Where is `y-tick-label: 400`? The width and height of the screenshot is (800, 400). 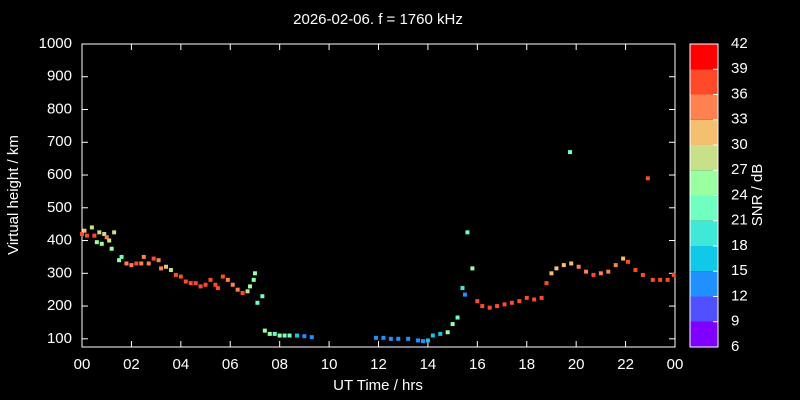 y-tick-label: 400 is located at coordinates (59, 240).